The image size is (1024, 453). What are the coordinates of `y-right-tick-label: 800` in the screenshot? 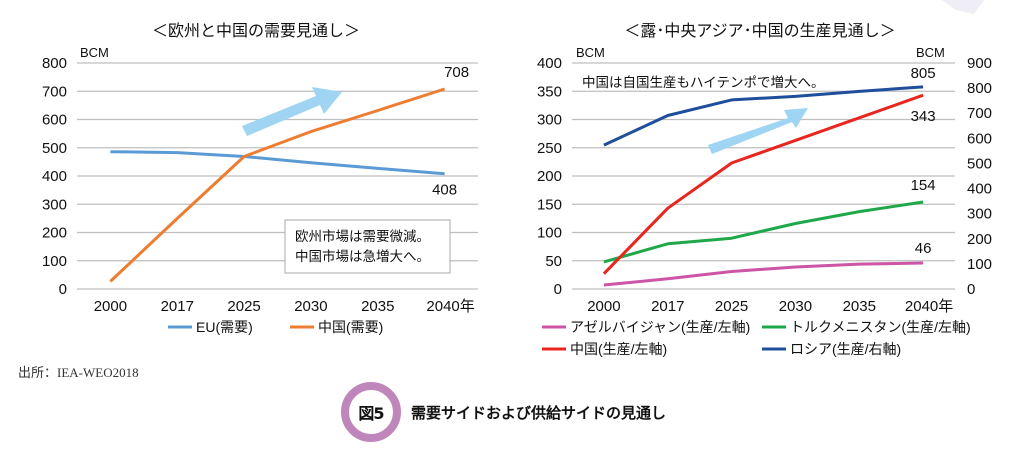 It's located at (979, 88).